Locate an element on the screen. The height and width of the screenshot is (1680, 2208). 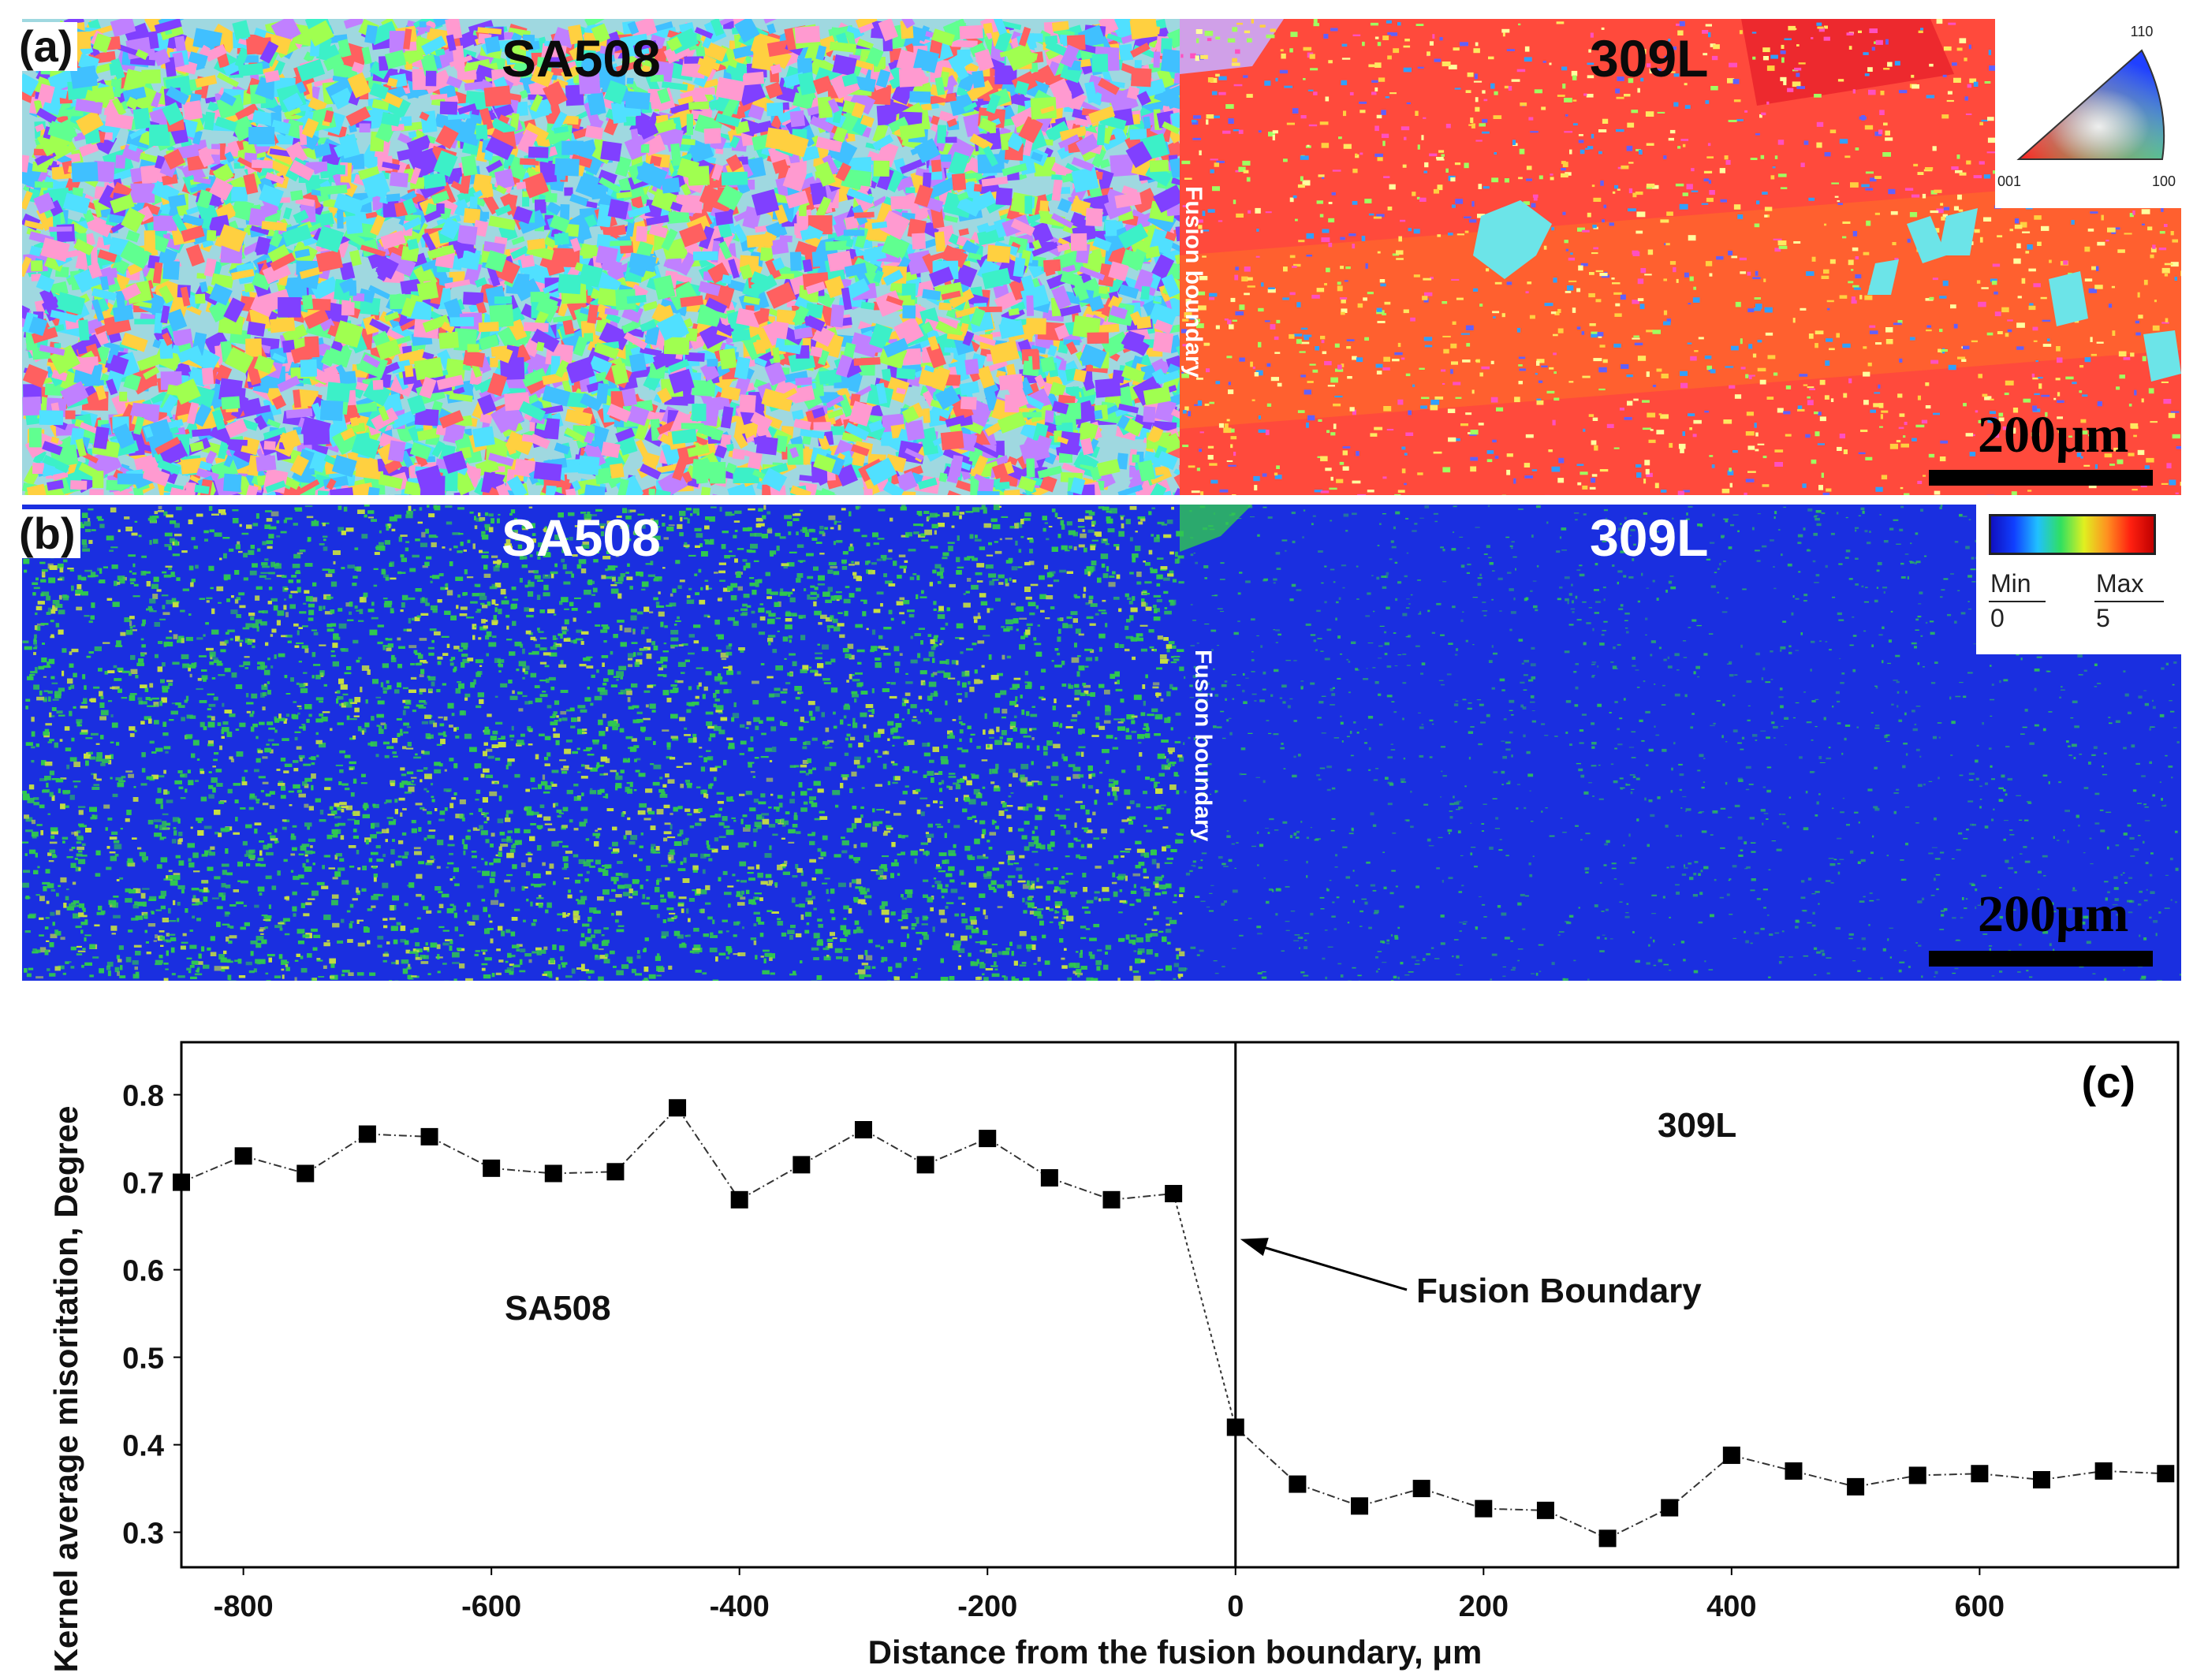
chart-panel-label: (c) is located at coordinates (2108, 1082).